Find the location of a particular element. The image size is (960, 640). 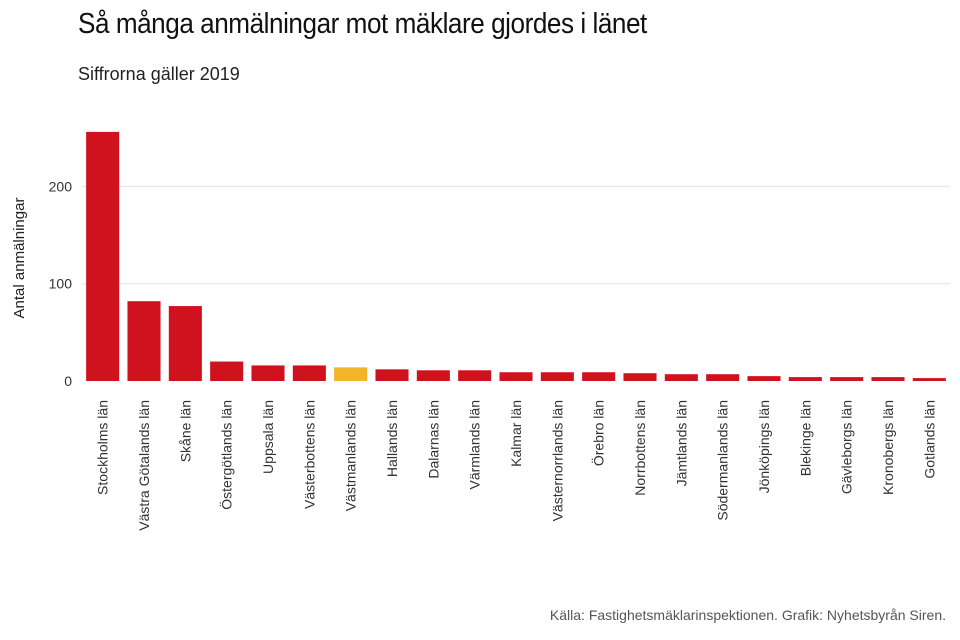

x-tick-label: Gotlands län is located at coordinates (929, 439).